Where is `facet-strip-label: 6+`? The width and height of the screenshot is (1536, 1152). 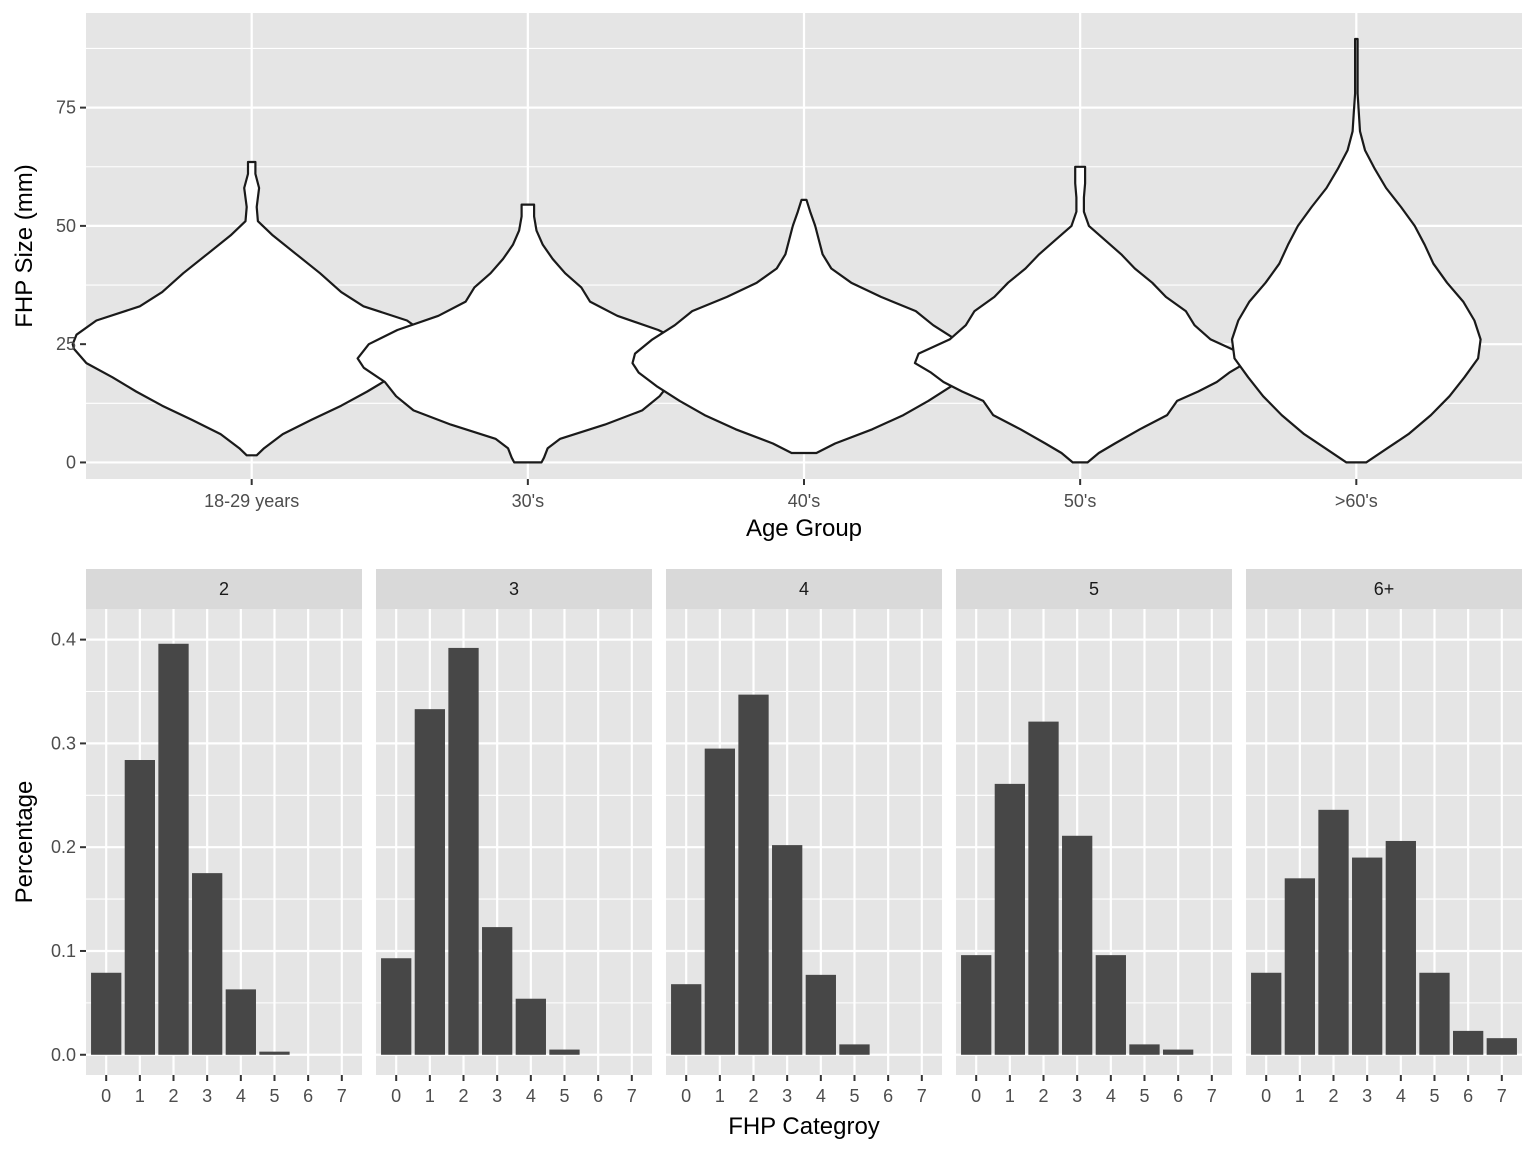 facet-strip-label: 6+ is located at coordinates (1384, 589).